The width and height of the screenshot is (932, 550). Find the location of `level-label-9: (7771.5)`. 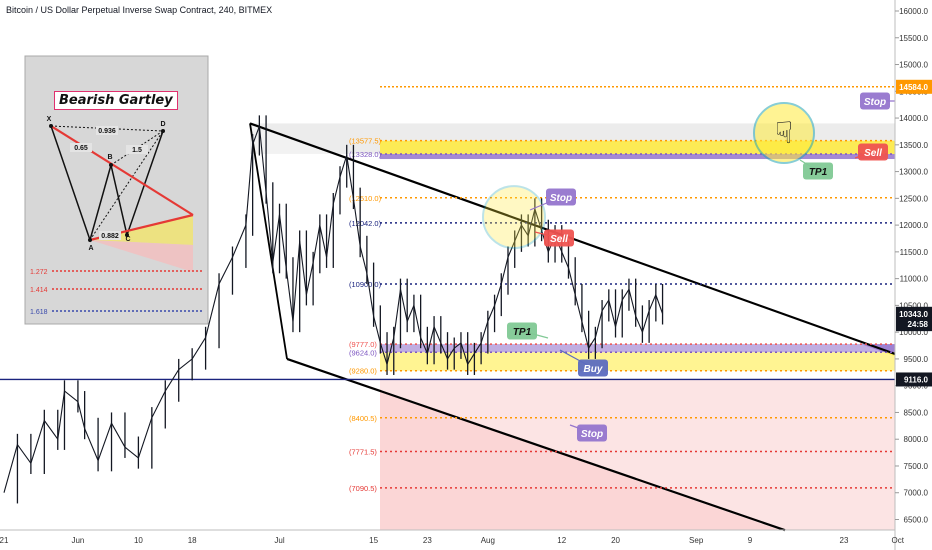

level-label-9: (7771.5) is located at coordinates (363, 451).